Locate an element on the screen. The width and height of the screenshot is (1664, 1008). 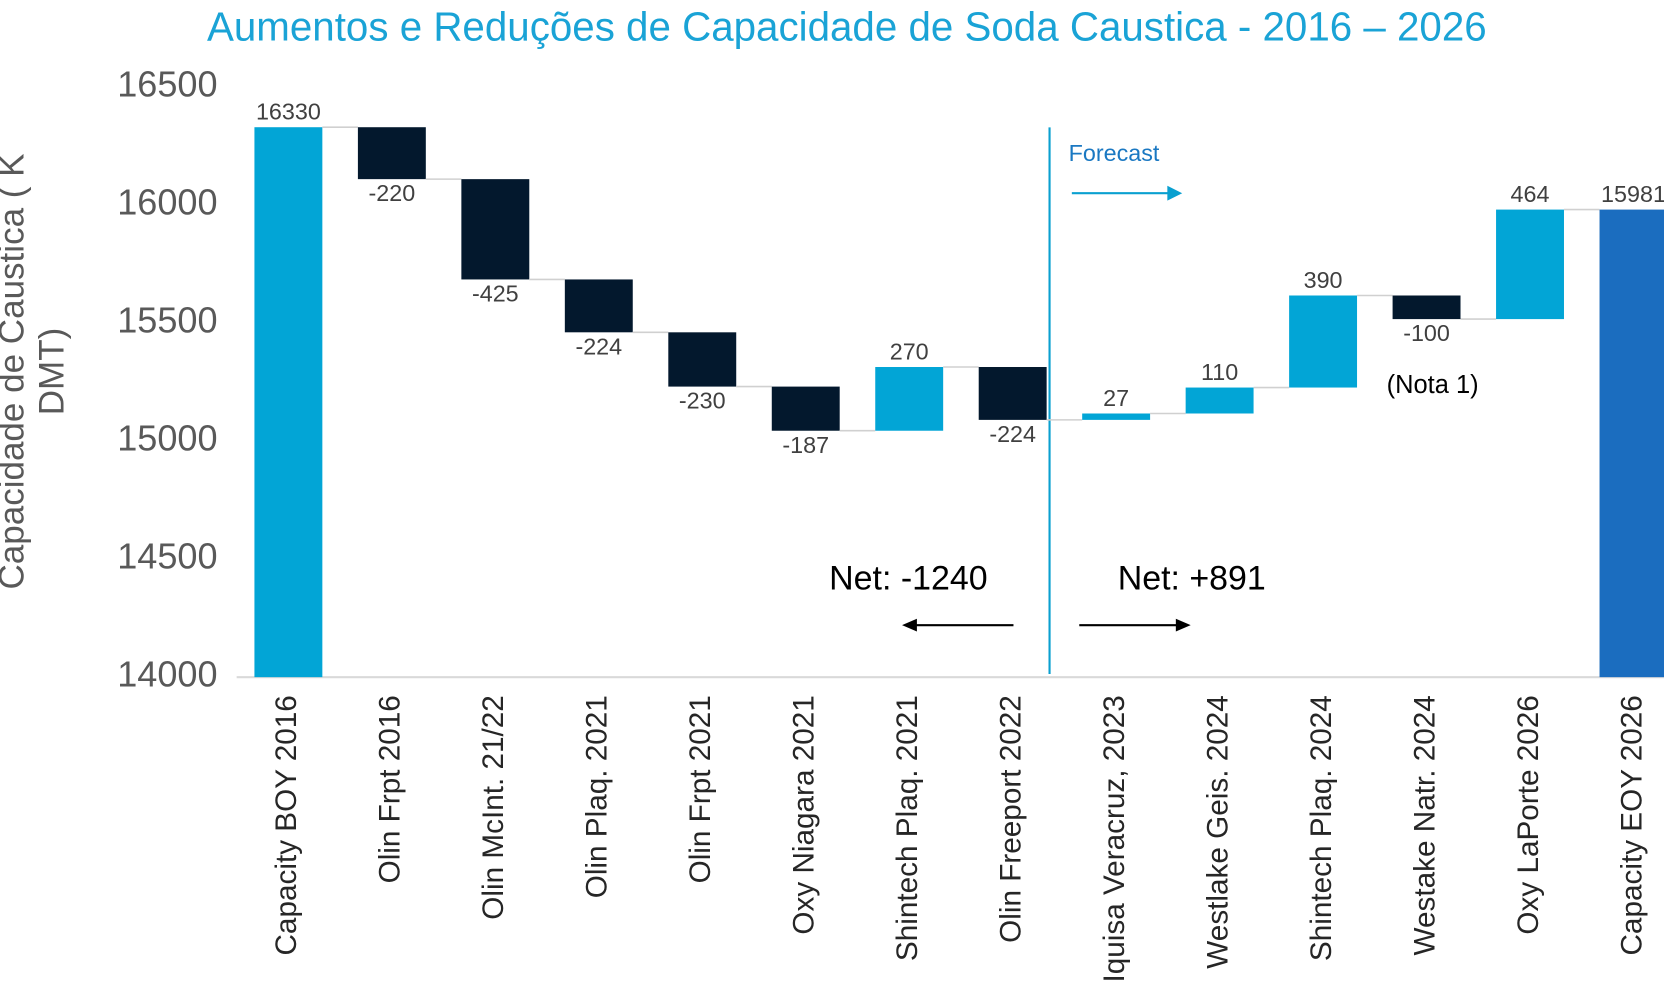
value-label: 464 is located at coordinates (1530, 194).